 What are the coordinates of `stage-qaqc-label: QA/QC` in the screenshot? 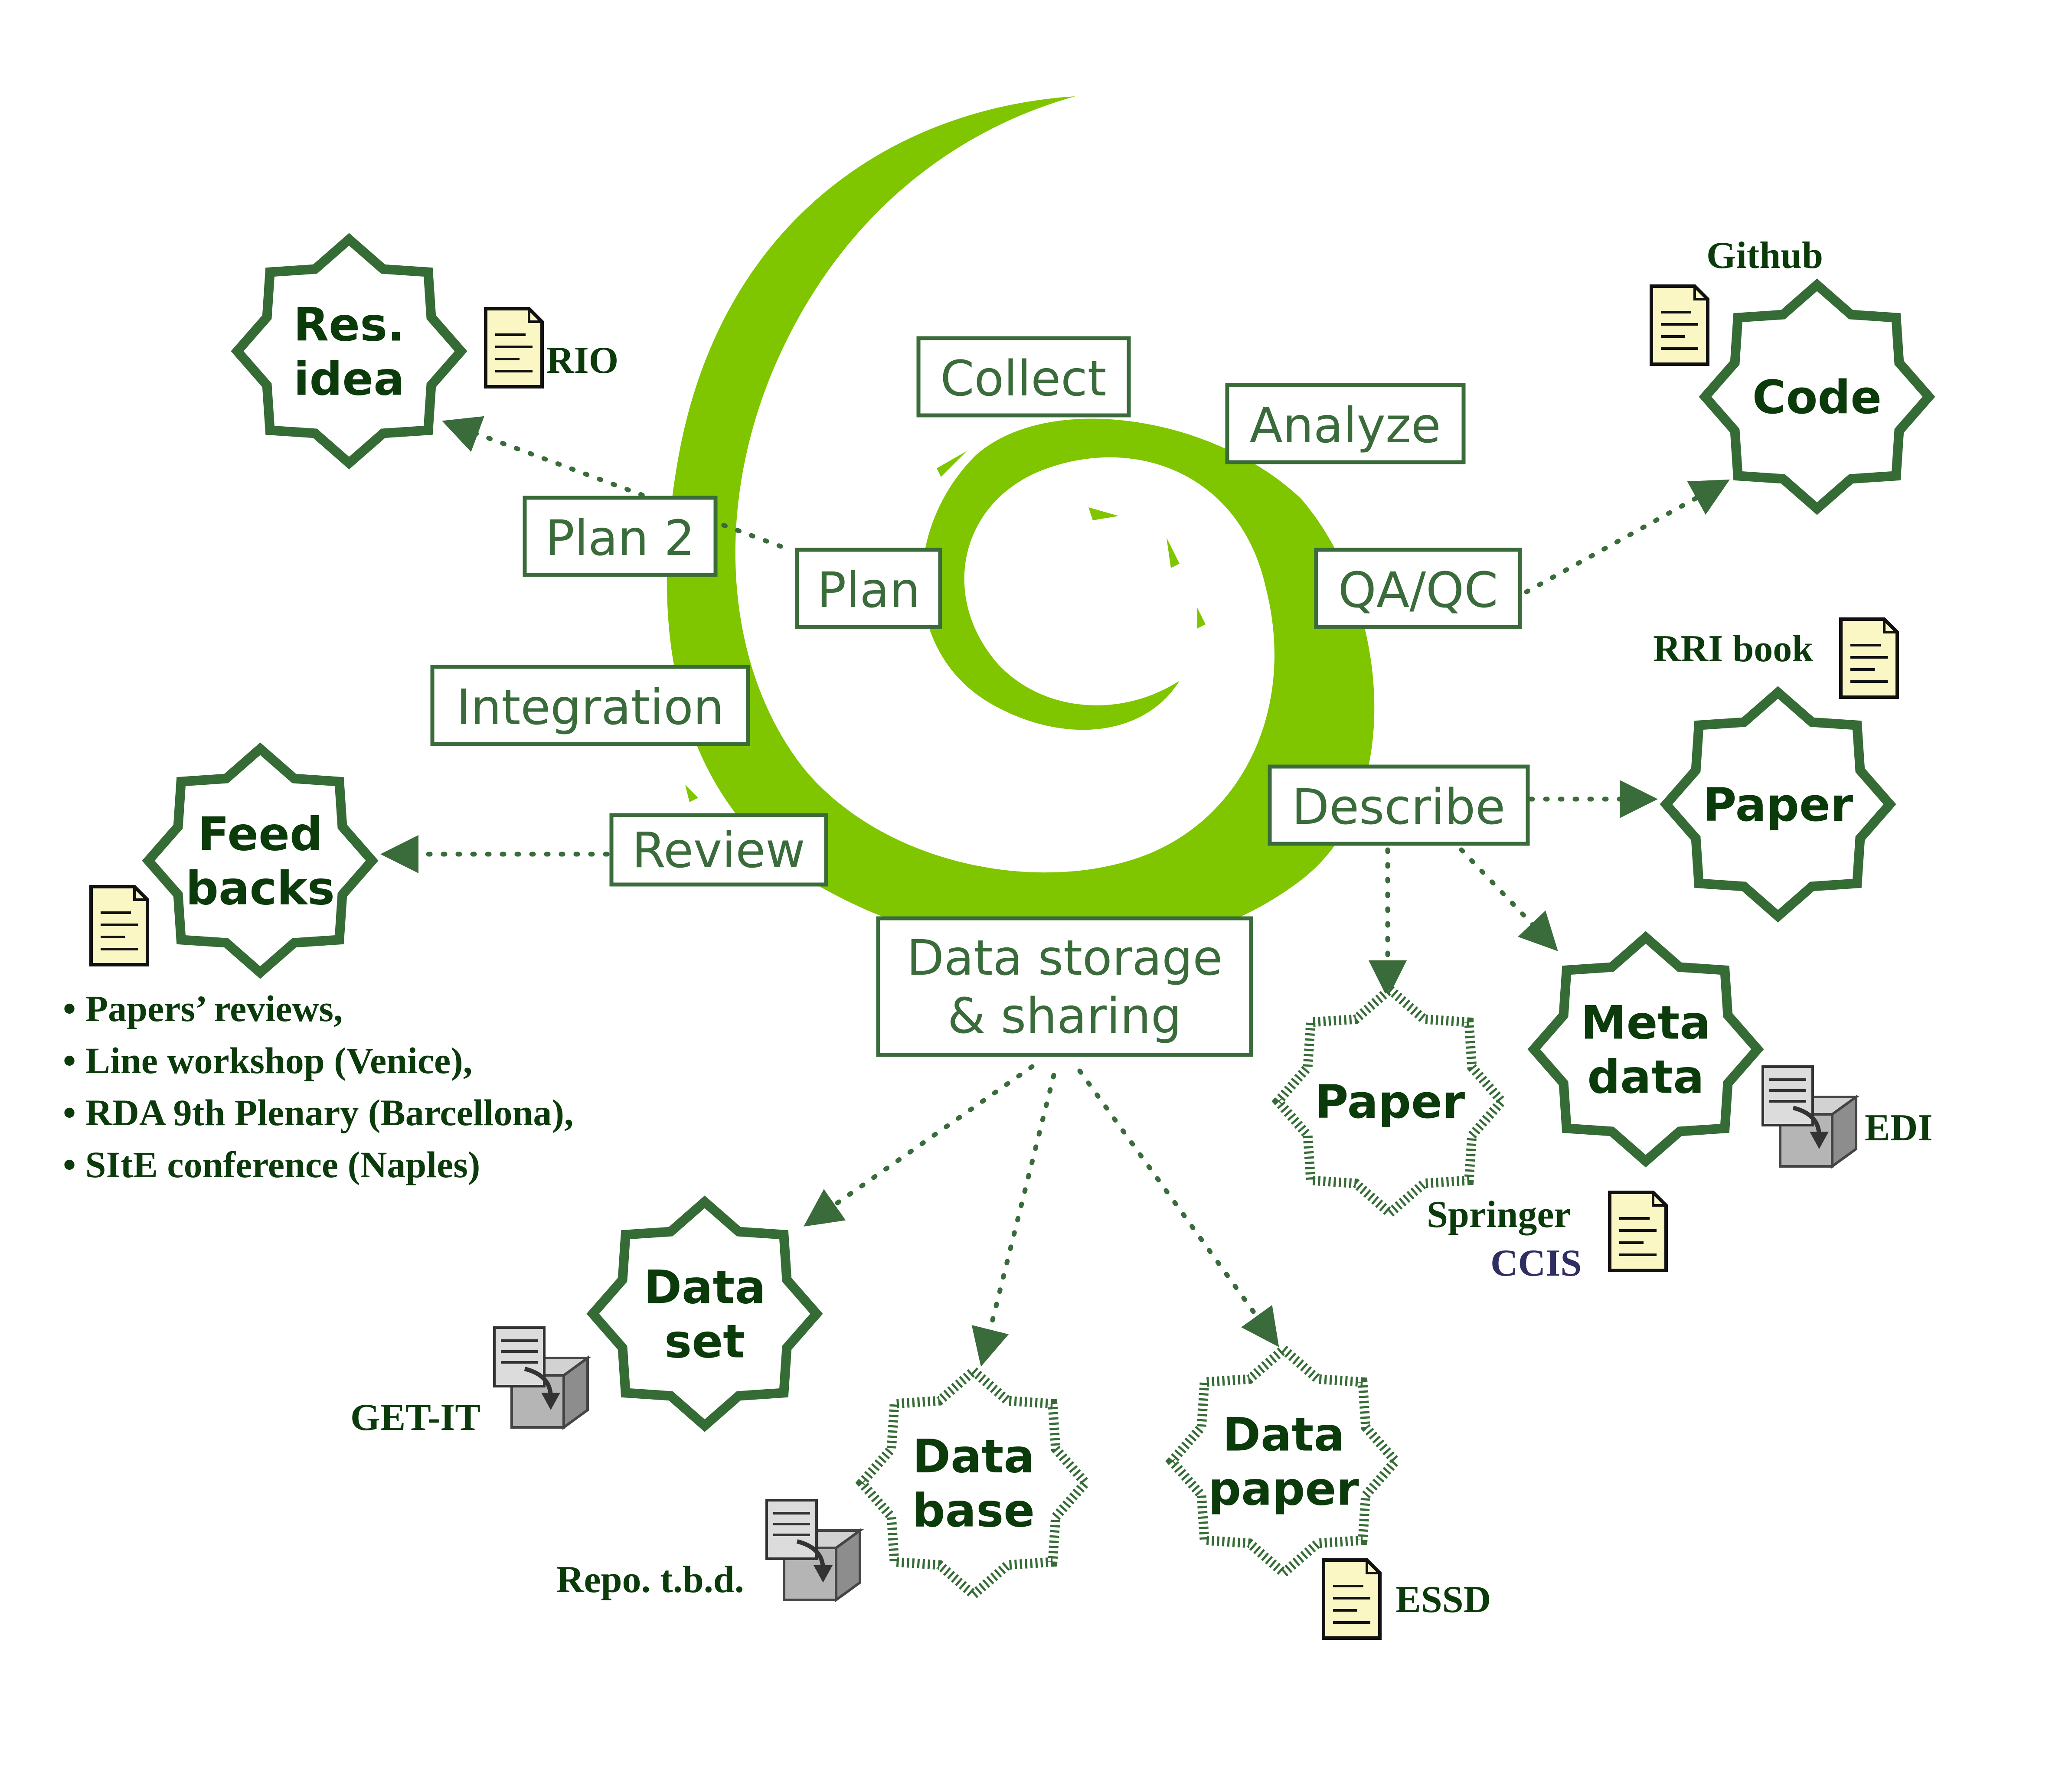 It's located at (1418, 590).